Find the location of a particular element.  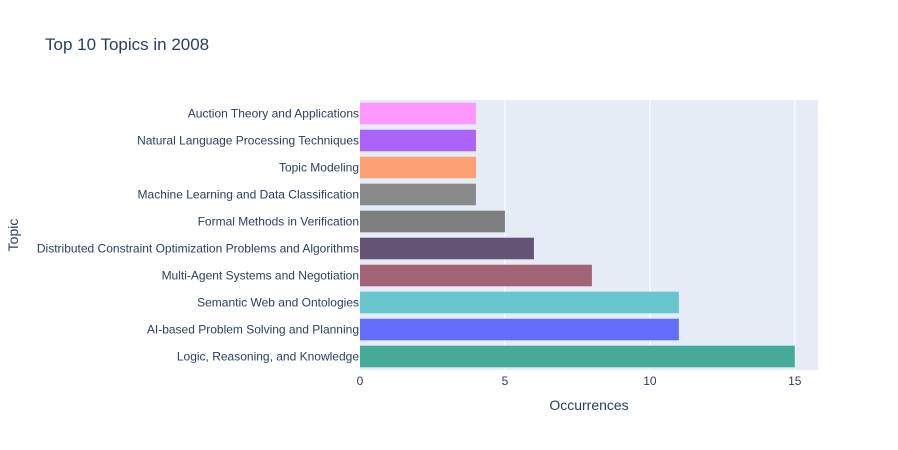

y-tick-label: Topic Modeling is located at coordinates (319, 168).